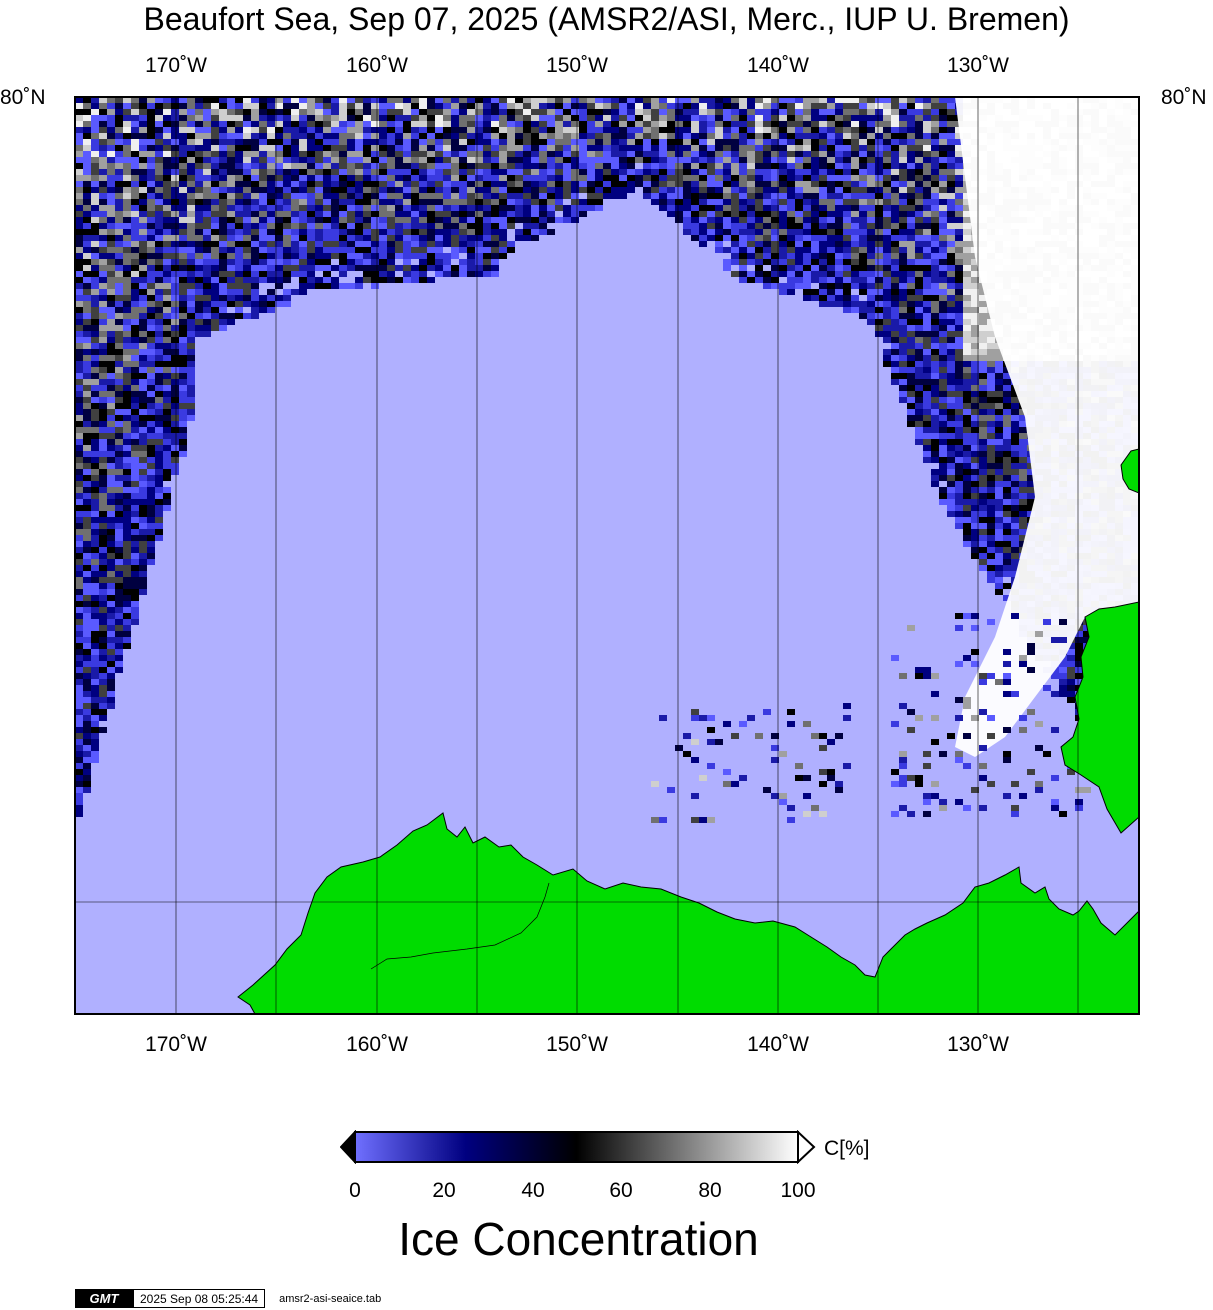 Image resolution: width=1213 pixels, height=1310 pixels. What do you see at coordinates (978, 1044) in the screenshot?
I see `lon-label-bottom-130w: 130˚W` at bounding box center [978, 1044].